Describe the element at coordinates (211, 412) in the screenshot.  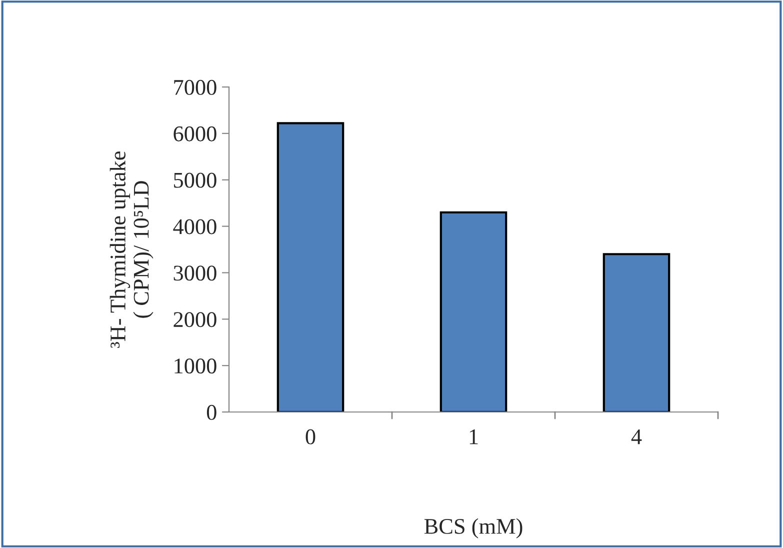
I see `y-tick-label: 0` at that location.